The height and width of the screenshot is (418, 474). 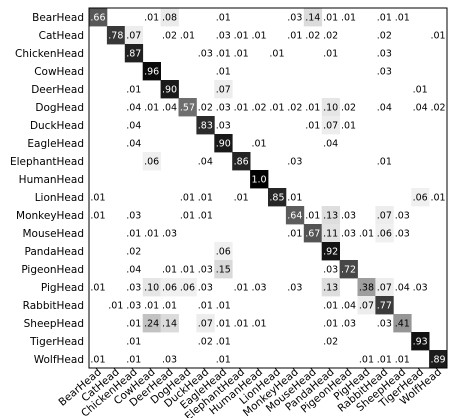 What do you see at coordinates (169, 324) in the screenshot?
I see `cell-value-label: .14` at bounding box center [169, 324].